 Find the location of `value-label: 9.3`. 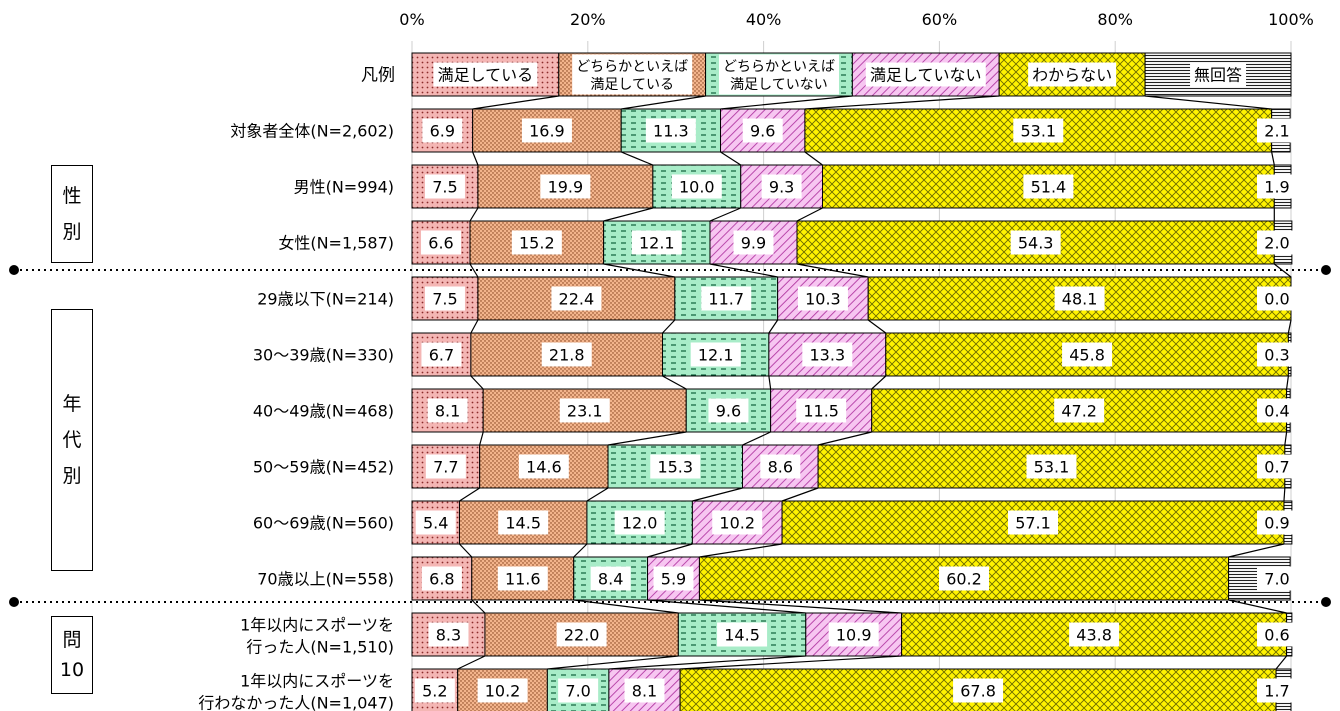

value-label: 9.3 is located at coordinates (781, 187).